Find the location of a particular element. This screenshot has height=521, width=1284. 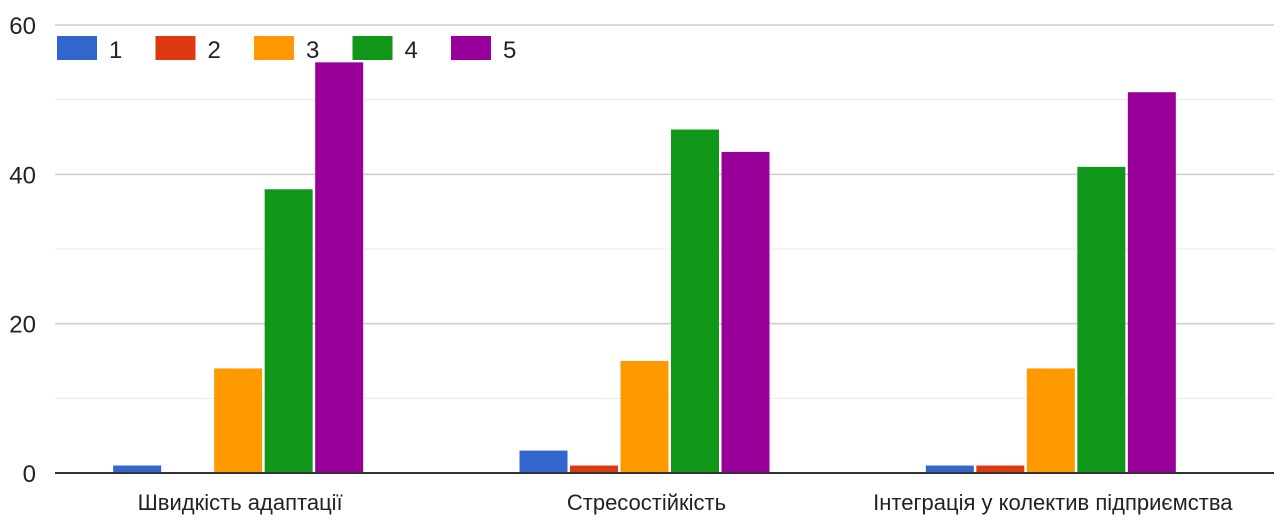

x-tick-label: Швидкість адаптації is located at coordinates (240, 502).